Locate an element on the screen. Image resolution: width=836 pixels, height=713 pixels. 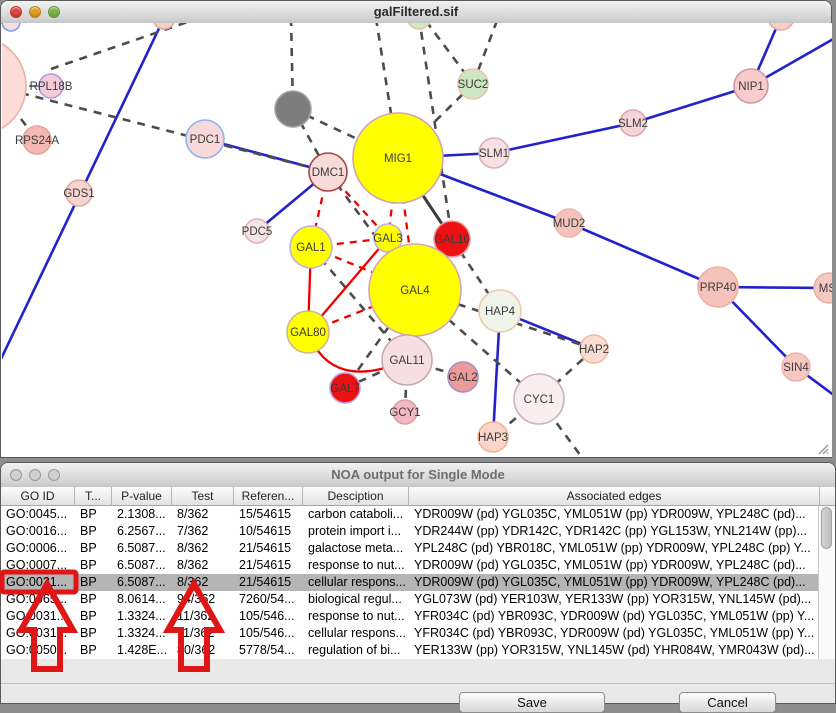
graph-node-PDC1 is located at coordinates (205, 139).